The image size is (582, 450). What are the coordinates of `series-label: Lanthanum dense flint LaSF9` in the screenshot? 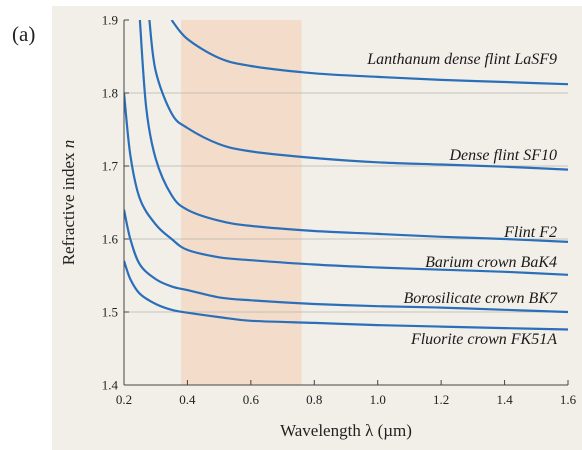 It's located at (461, 59).